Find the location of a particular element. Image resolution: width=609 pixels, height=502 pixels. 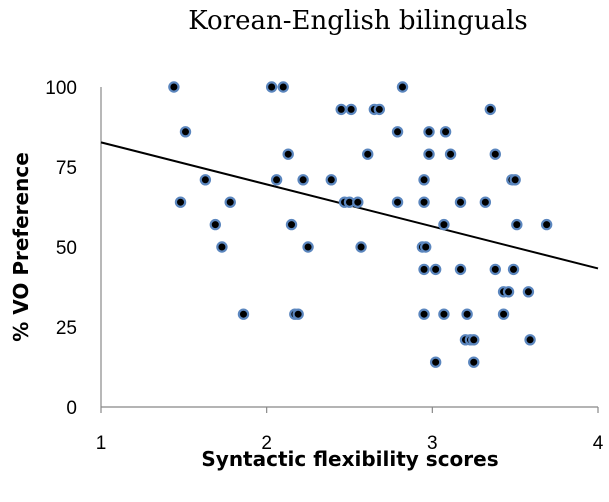

chart-title: Korean-English bilinguals is located at coordinates (357, 21).